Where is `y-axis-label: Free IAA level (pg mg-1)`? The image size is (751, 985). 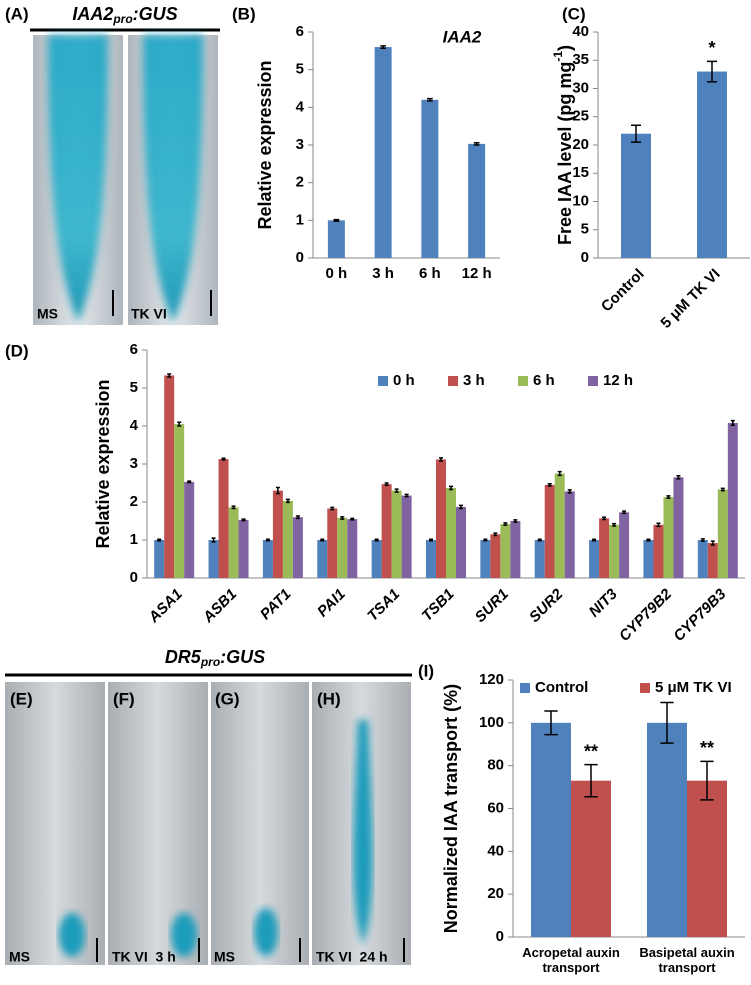 y-axis-label: Free IAA level (pg mg-1) is located at coordinates (563, 145).